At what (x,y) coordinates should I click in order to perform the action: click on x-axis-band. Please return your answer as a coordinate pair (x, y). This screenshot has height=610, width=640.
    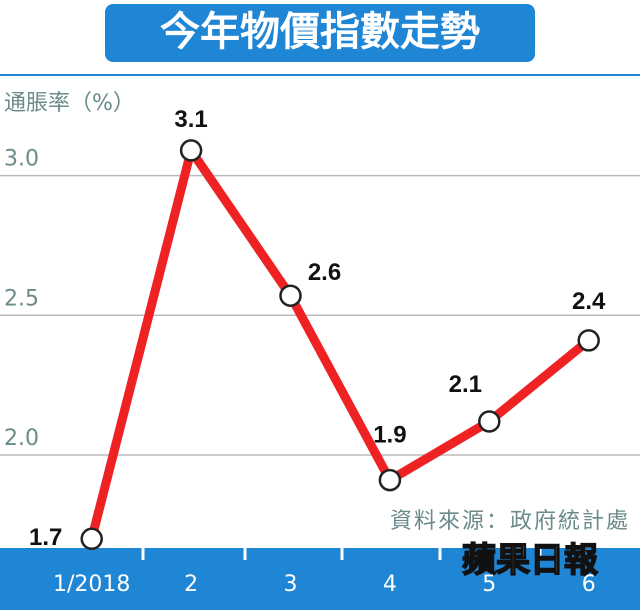
    Looking at the image, I should click on (320, 579).